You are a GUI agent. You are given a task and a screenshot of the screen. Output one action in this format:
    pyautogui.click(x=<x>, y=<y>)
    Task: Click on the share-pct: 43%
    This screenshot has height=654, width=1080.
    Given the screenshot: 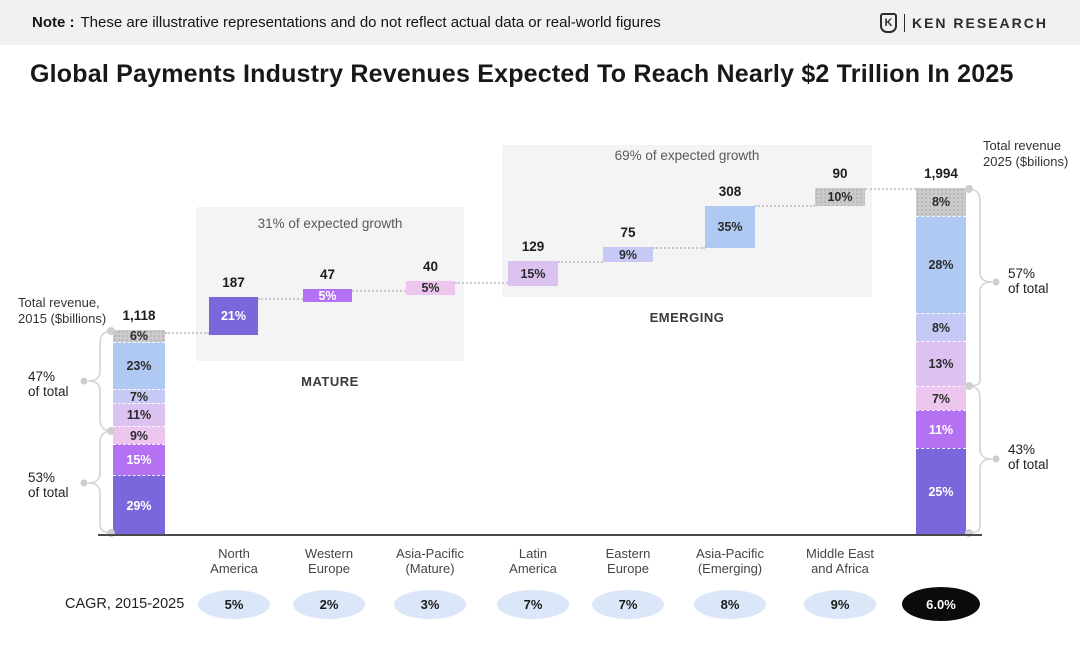 What is the action you would take?
    pyautogui.click(x=1022, y=449)
    